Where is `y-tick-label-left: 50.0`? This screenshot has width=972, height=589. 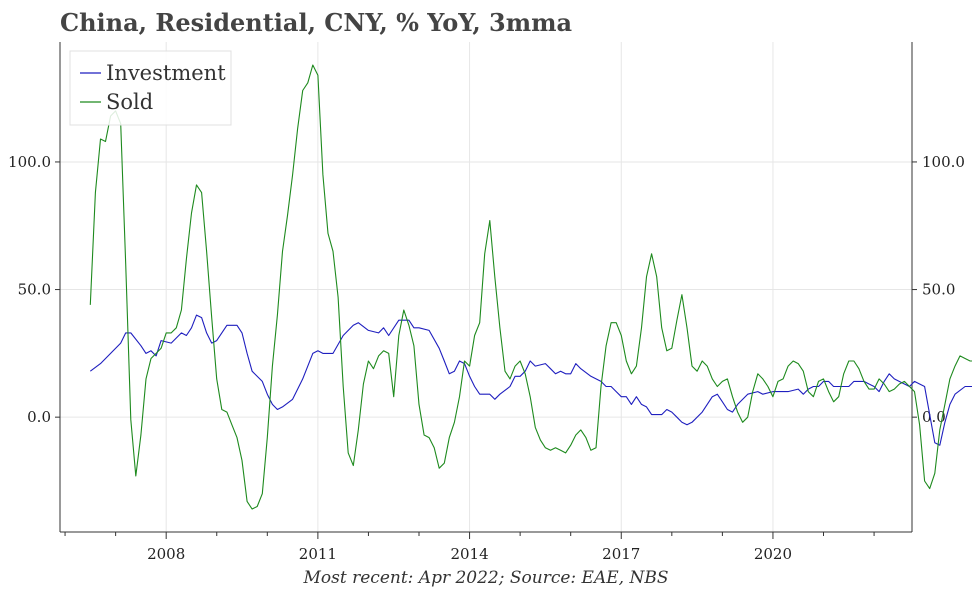 y-tick-label-left: 50.0 is located at coordinates (34, 290).